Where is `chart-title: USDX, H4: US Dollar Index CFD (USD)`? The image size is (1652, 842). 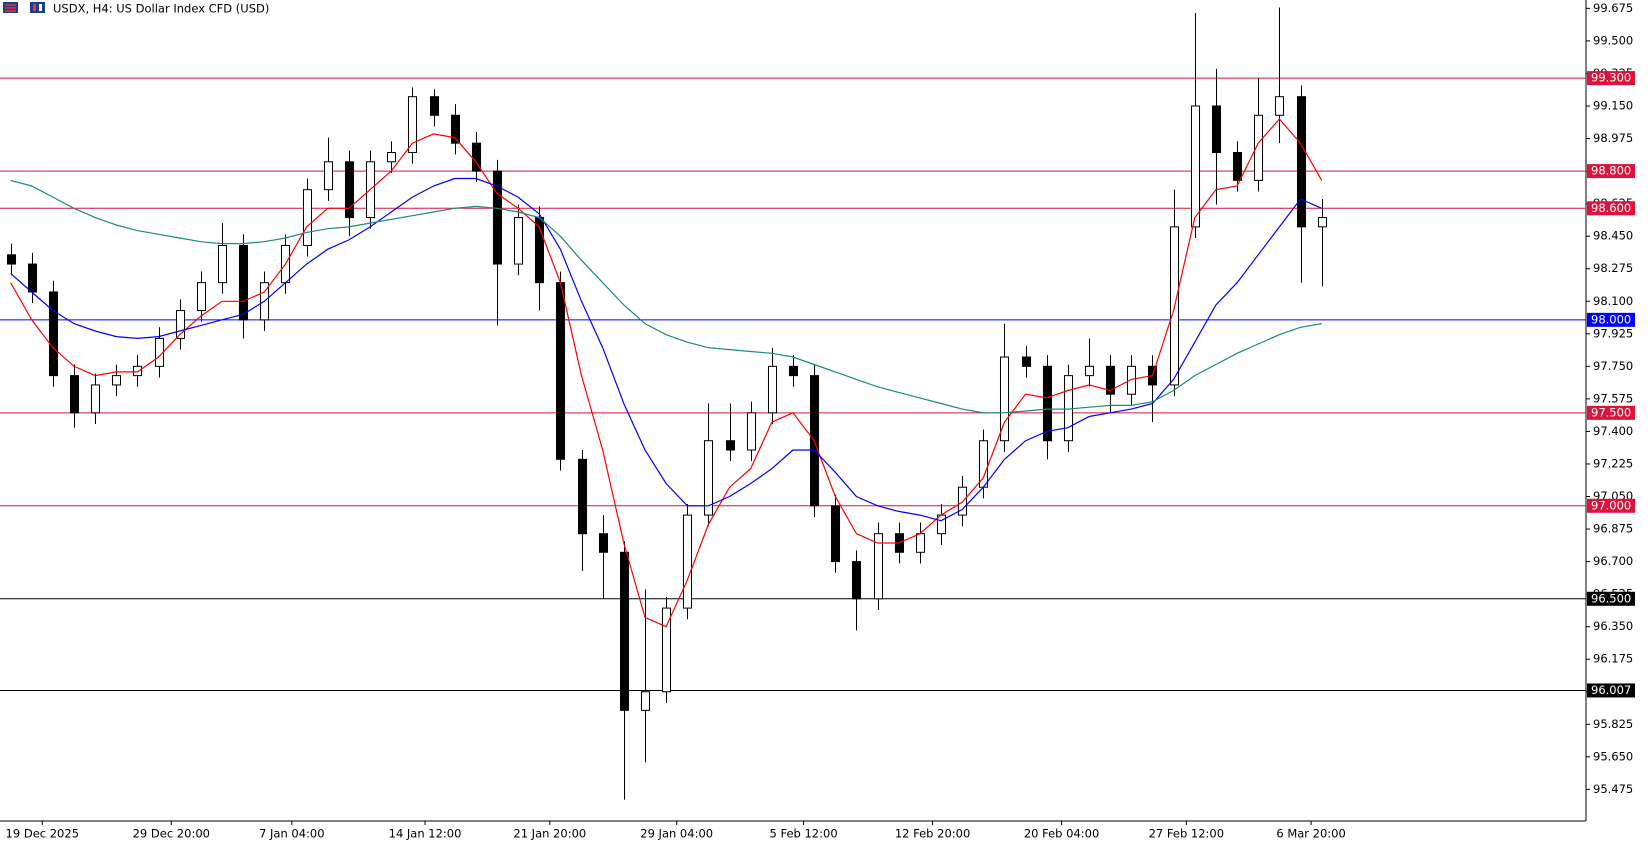
chart-title: USDX, H4: US Dollar Index CFD (USD) is located at coordinates (161, 9).